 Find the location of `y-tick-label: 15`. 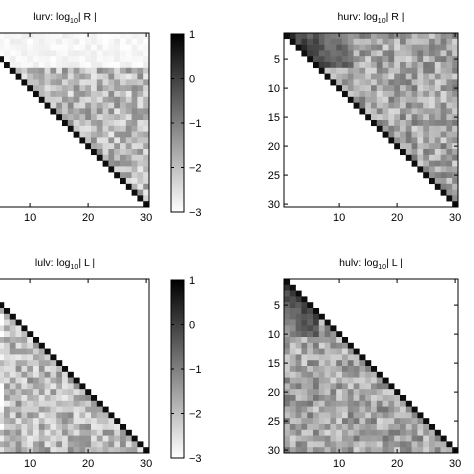

y-tick-label: 15 is located at coordinates (274, 364).